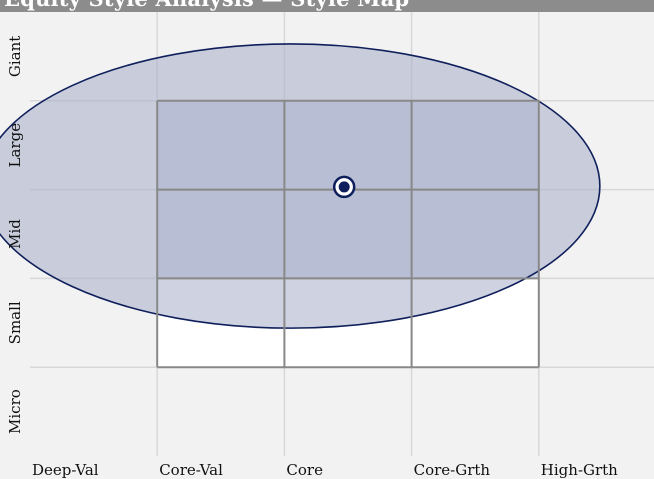 This screenshot has height=479, width=654. Describe the element at coordinates (304, 470) in the screenshot. I see `x-tick-label: Core` at that location.